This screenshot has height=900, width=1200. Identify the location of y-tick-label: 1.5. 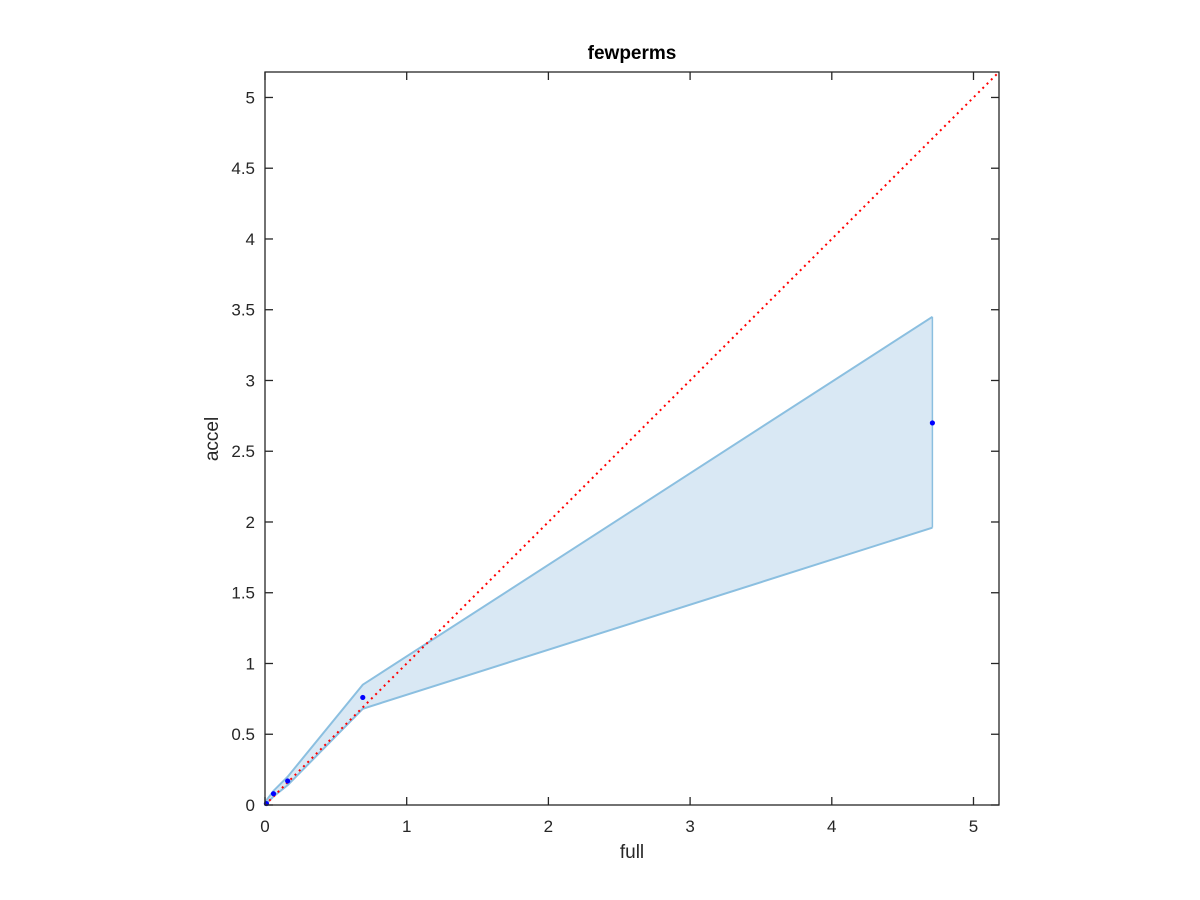
(243, 593).